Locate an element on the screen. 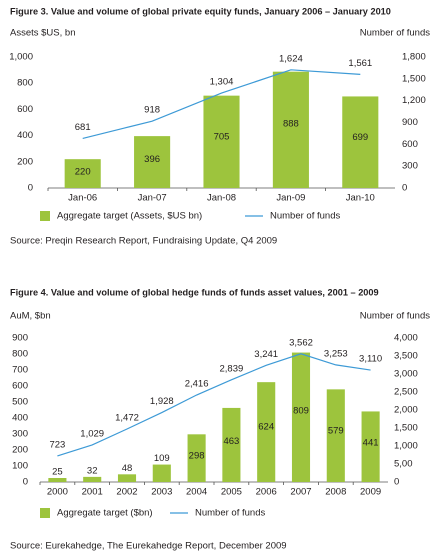 This screenshot has width=438, height=555. bar-value-label: 298 is located at coordinates (197, 455).